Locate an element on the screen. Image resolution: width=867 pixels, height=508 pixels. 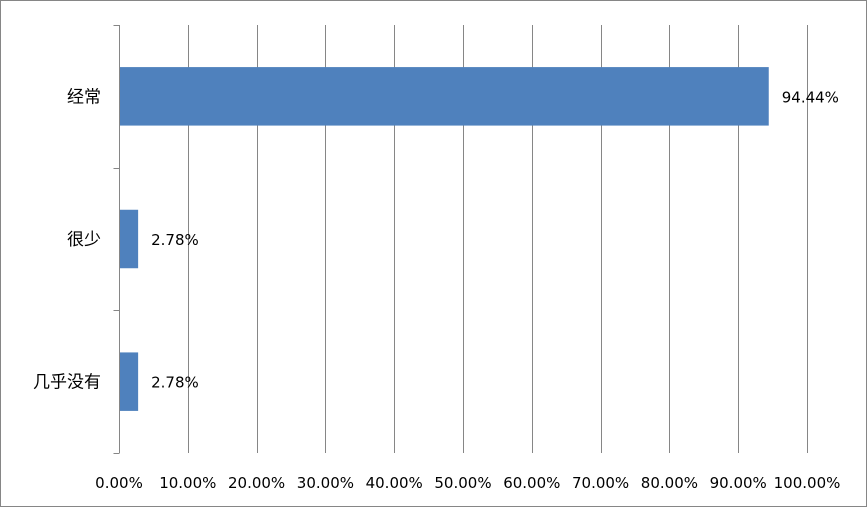
x-tick-label: 100.00% is located at coordinates (807, 483).